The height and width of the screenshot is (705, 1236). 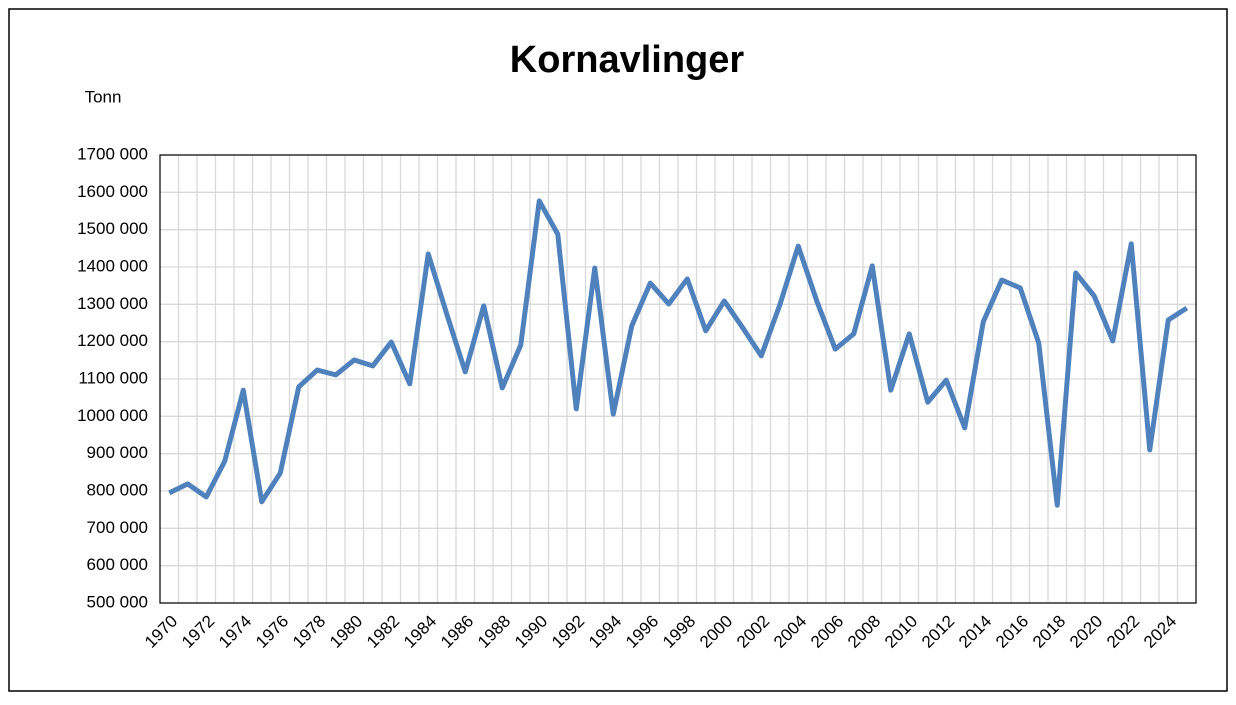 What do you see at coordinates (113, 377) in the screenshot?
I see `y-tick-label: 1100 000` at bounding box center [113, 377].